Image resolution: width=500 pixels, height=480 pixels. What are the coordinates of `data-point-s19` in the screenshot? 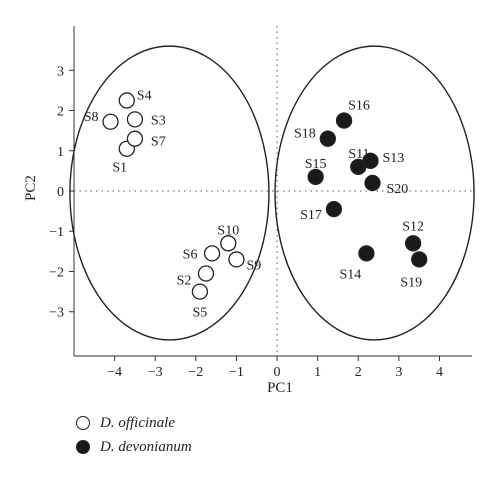 It's located at (419, 259).